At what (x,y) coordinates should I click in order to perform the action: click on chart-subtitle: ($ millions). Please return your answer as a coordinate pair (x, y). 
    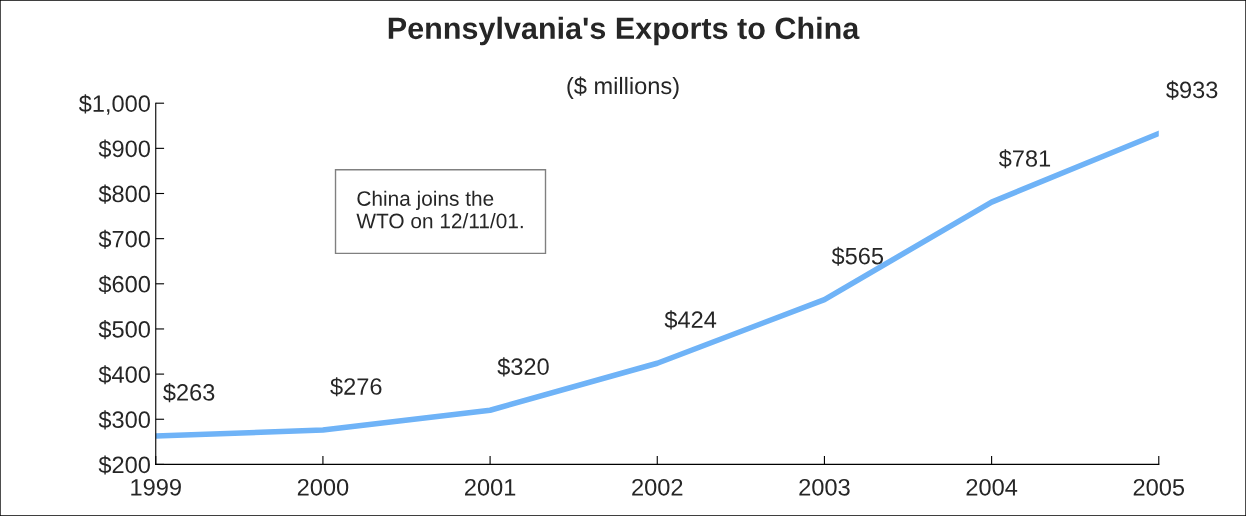
    Looking at the image, I should click on (623, 87).